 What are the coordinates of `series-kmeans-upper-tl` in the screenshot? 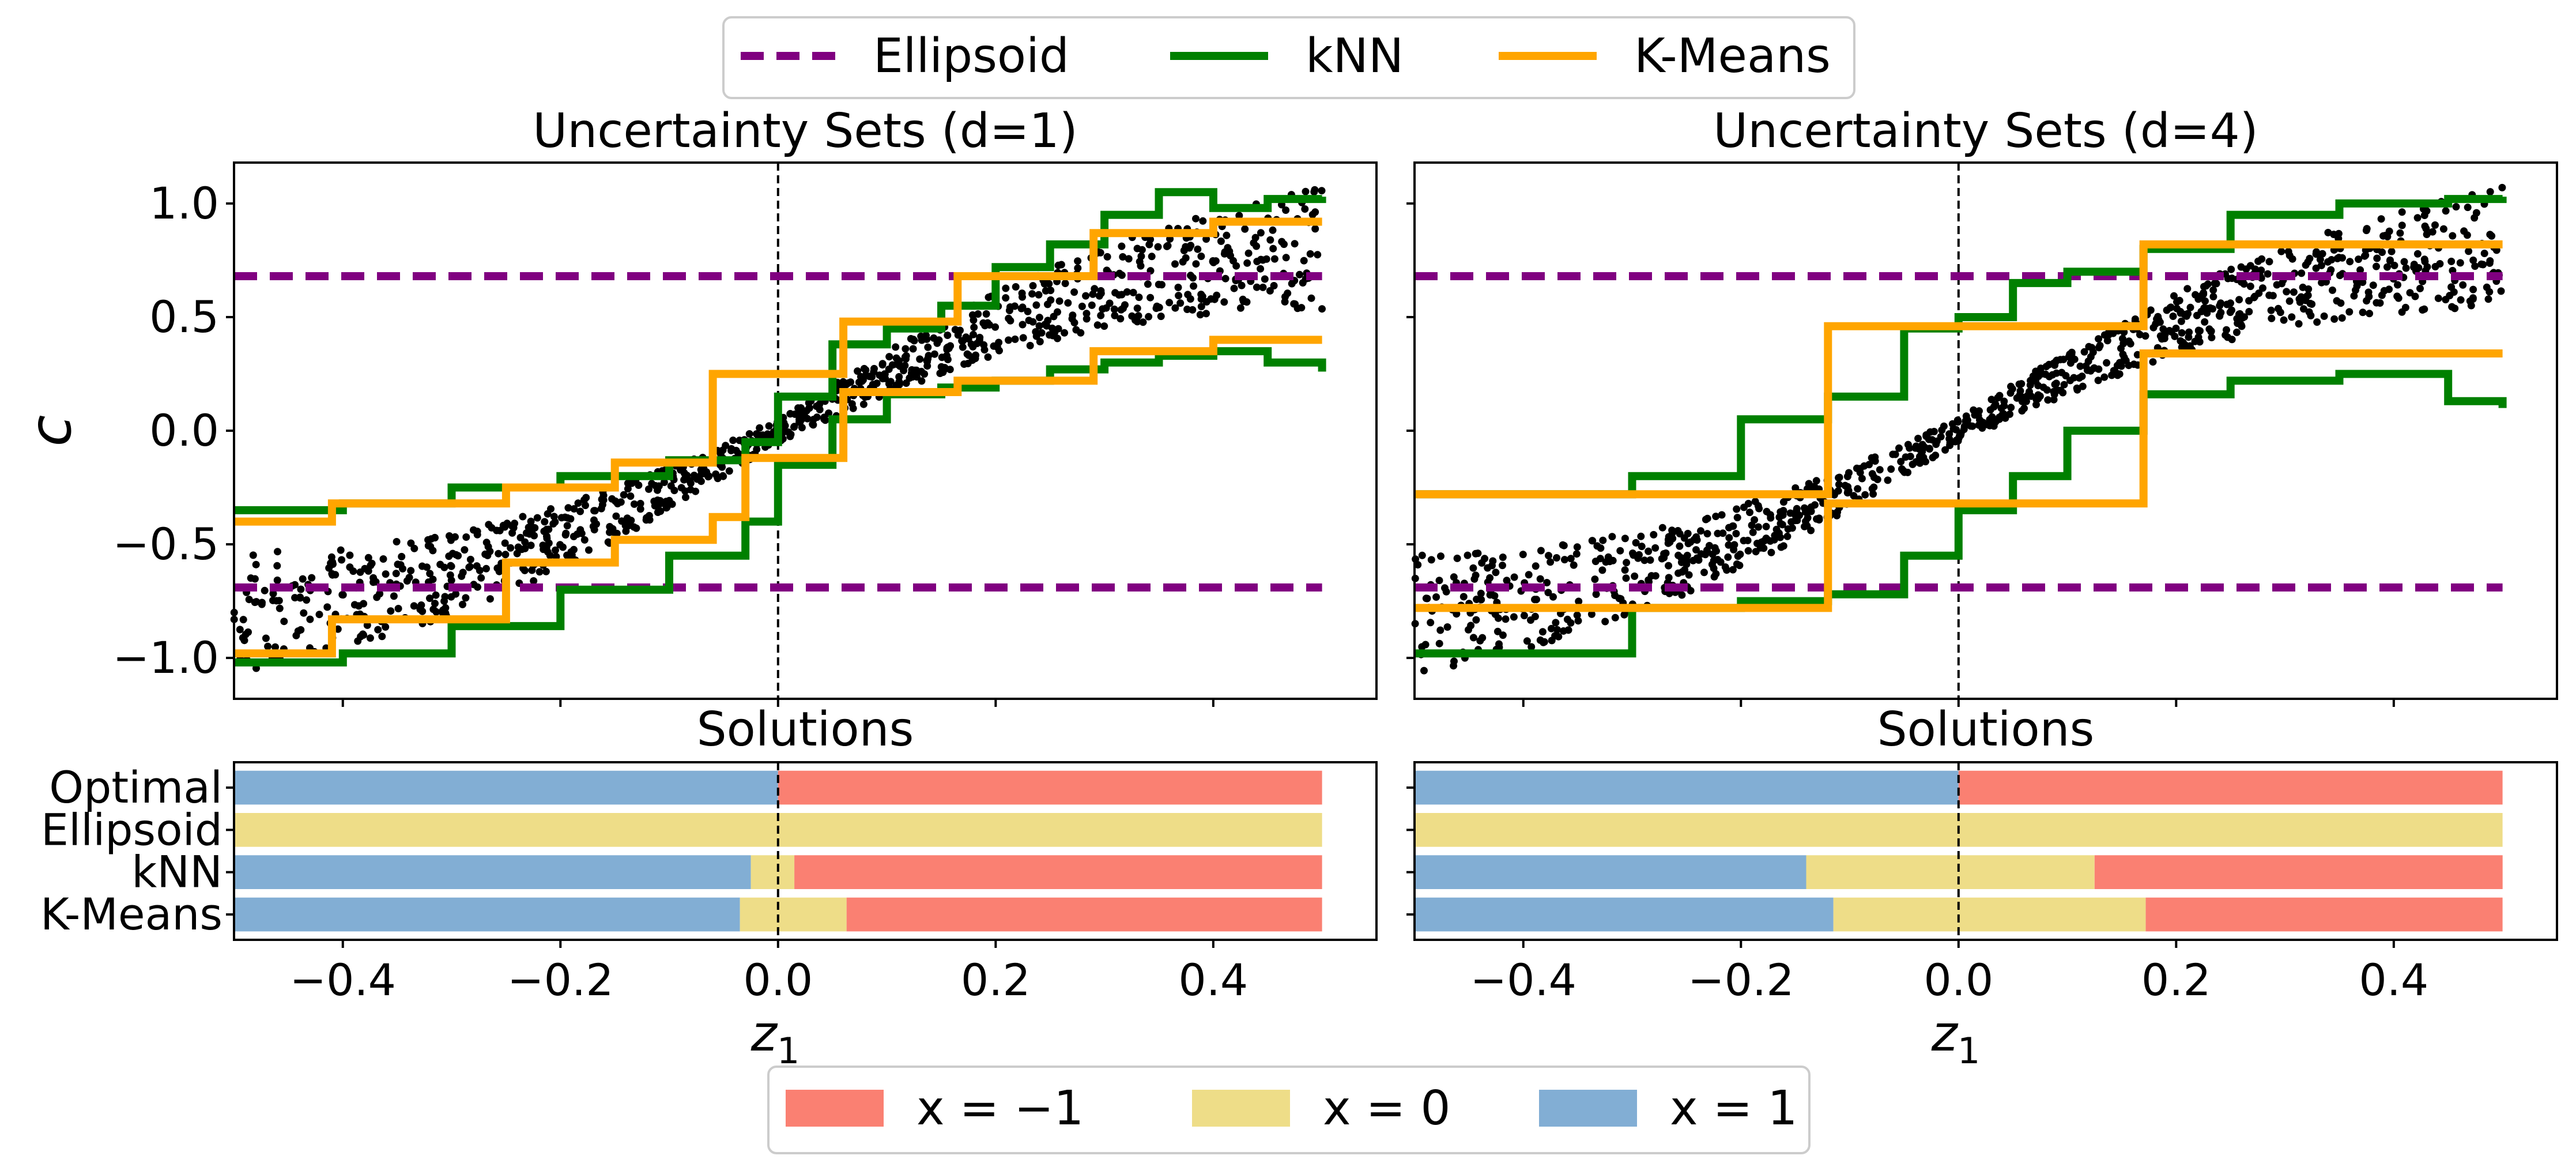 It's located at (778, 371).